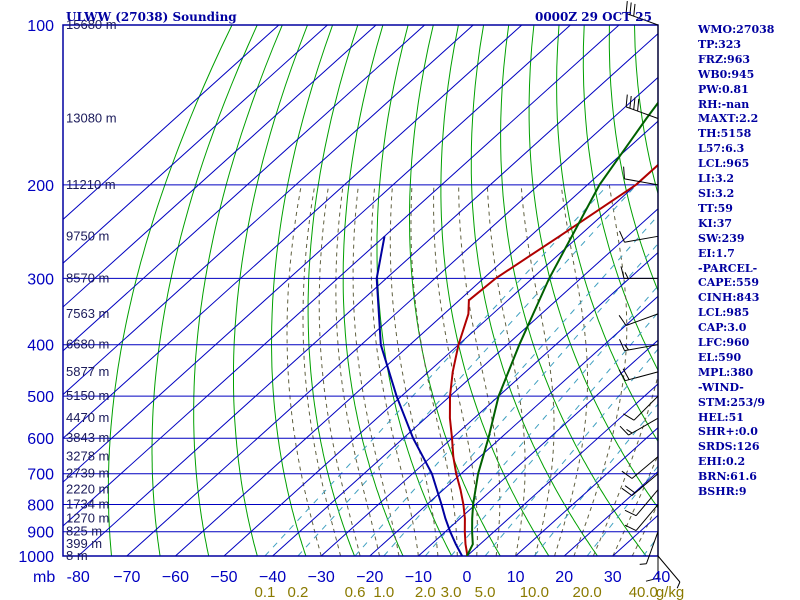  I want to click on mixing-ratio-tick-label: 40.0, so click(643, 592).